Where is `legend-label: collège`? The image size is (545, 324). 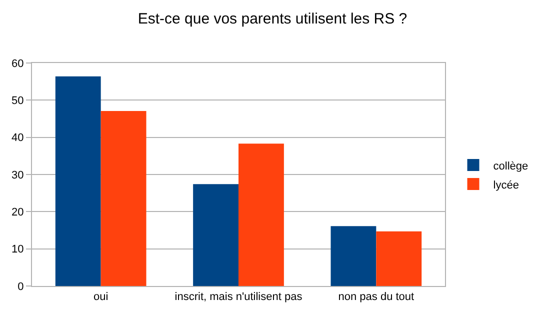 legend-label: collège is located at coordinates (510, 166).